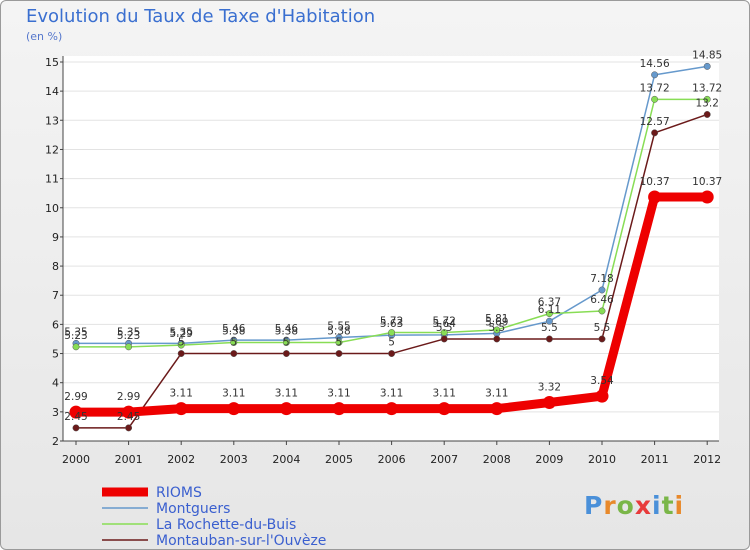 This screenshot has height=550, width=750. What do you see at coordinates (610, 505) in the screenshot?
I see `logo-letter: r` at bounding box center [610, 505].